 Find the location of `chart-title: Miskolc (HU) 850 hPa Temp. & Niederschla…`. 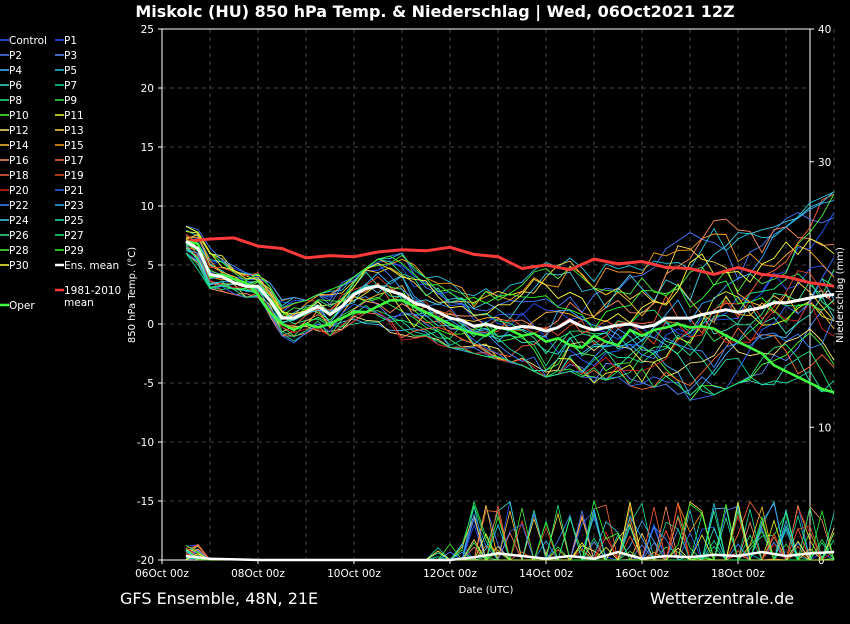

chart-title: Miskolc (HU) 850 hPa Temp. & Niederschla… is located at coordinates (434, 12).